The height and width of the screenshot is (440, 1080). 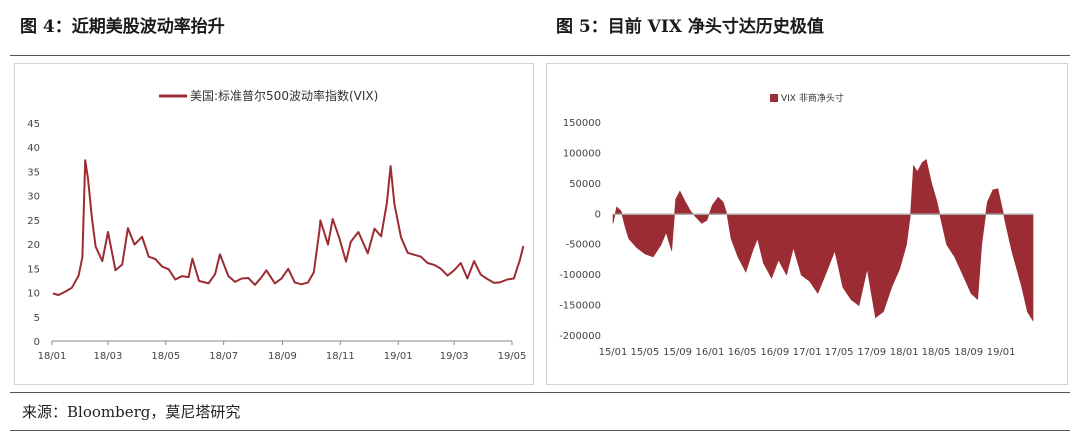 I want to click on source-divider, so click(x=540, y=392).